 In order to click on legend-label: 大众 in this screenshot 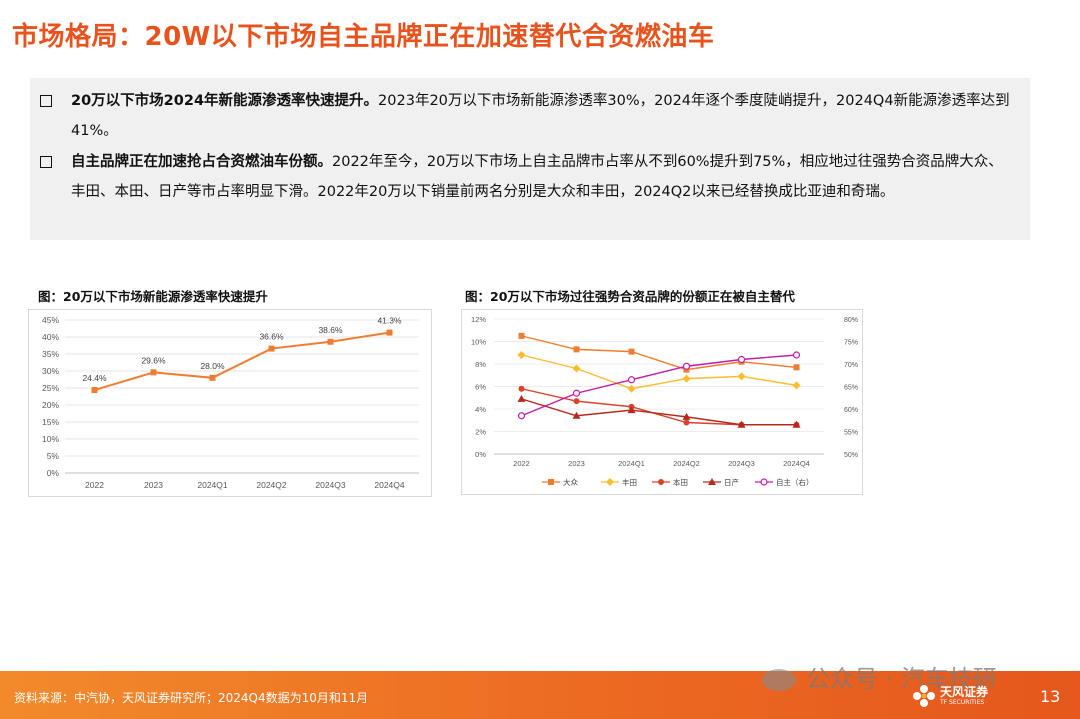, I will do `click(570, 482)`.